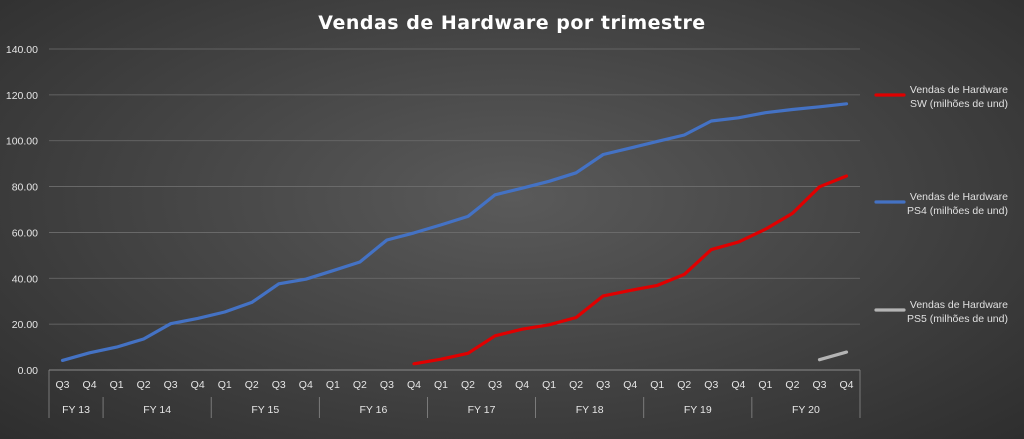 This screenshot has width=1024, height=439. I want to click on fiscal-year-label: FY 18, so click(590, 410).